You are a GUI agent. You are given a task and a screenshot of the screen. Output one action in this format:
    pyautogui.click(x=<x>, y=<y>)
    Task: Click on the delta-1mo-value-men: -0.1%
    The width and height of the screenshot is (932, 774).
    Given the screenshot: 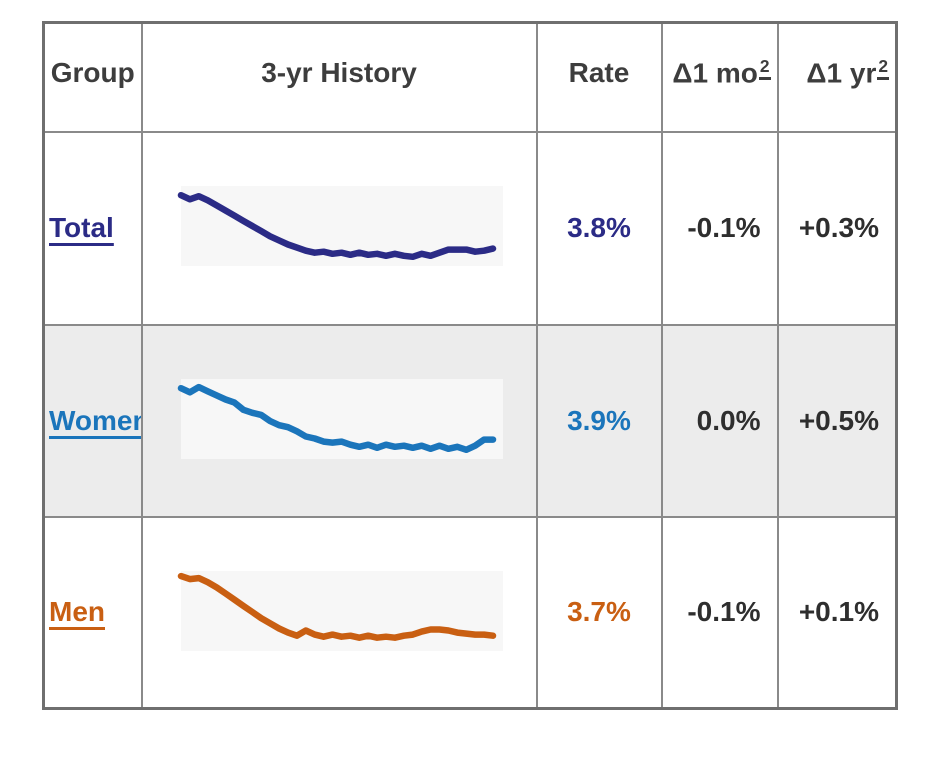 What is the action you would take?
    pyautogui.click(x=719, y=612)
    